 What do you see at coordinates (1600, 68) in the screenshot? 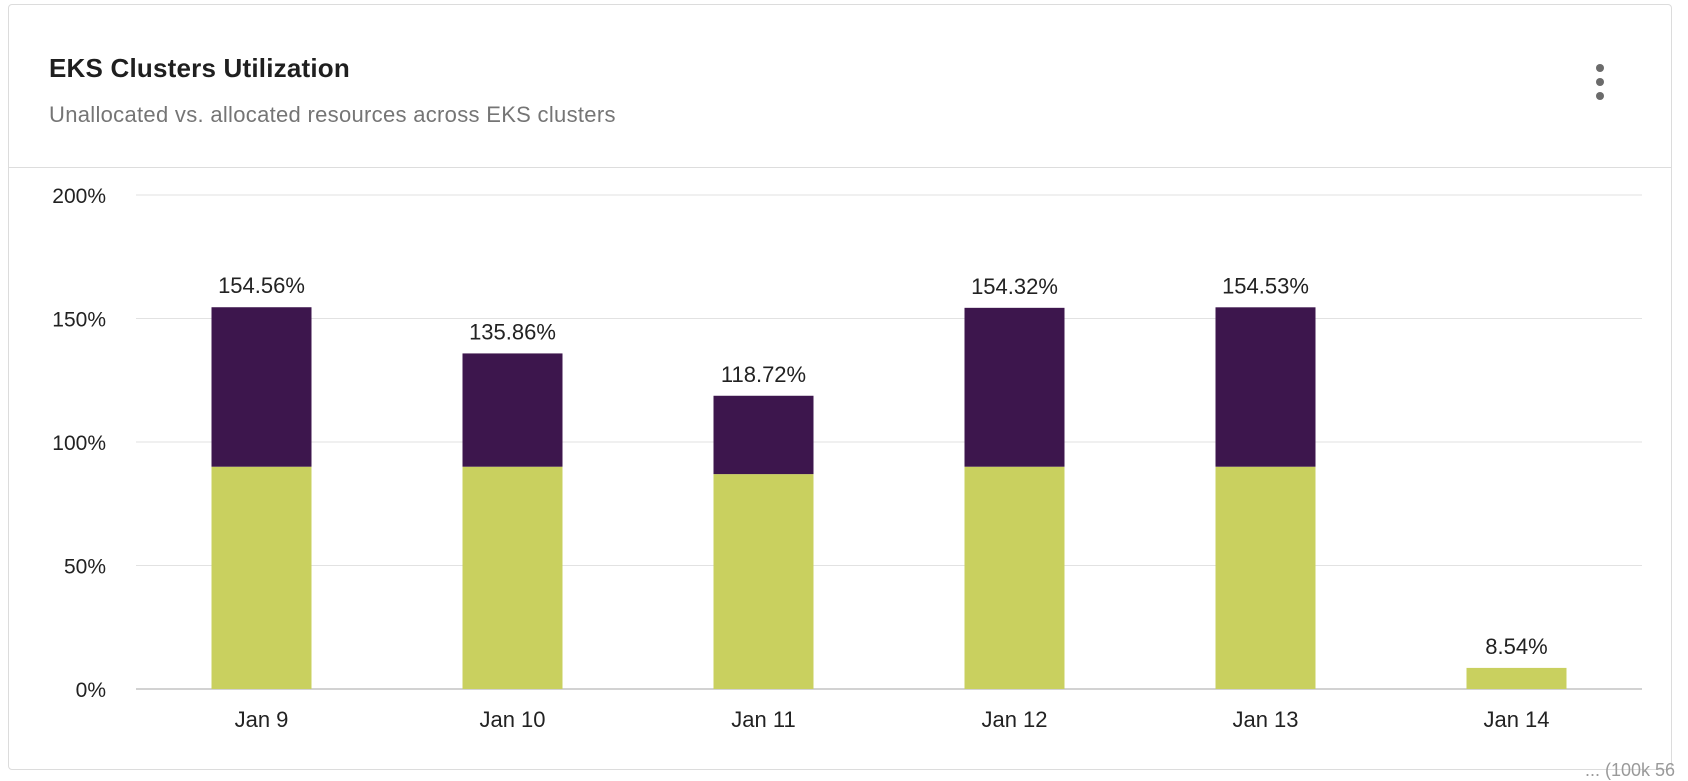
I see `more-vertical-icon` at bounding box center [1600, 68].